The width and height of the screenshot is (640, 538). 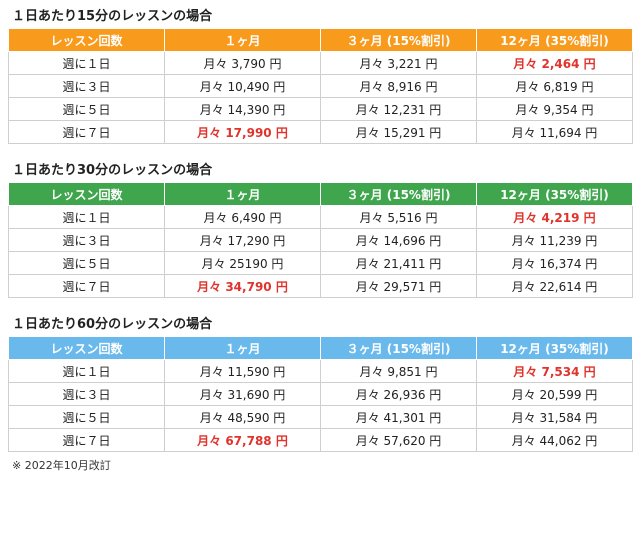 What do you see at coordinates (554, 440) in the screenshot?
I see `price-12-months: 月々 44,062 円` at bounding box center [554, 440].